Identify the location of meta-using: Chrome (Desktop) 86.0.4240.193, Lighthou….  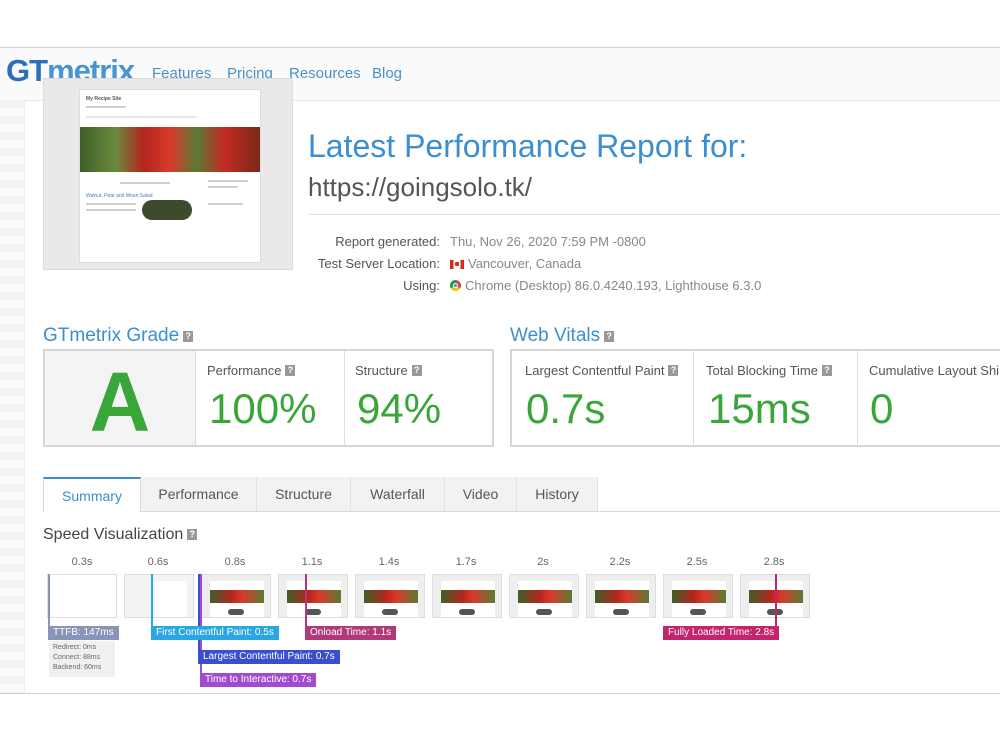
(605, 285).